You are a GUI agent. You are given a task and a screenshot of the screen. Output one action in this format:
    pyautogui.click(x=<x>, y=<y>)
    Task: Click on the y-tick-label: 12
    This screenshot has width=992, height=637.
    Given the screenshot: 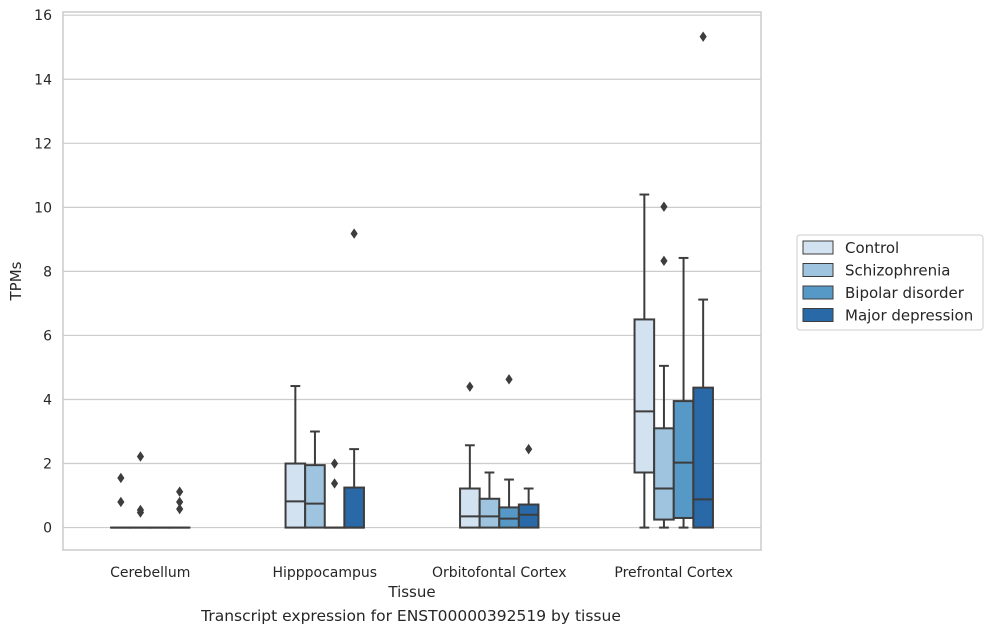 What is the action you would take?
    pyautogui.click(x=43, y=144)
    